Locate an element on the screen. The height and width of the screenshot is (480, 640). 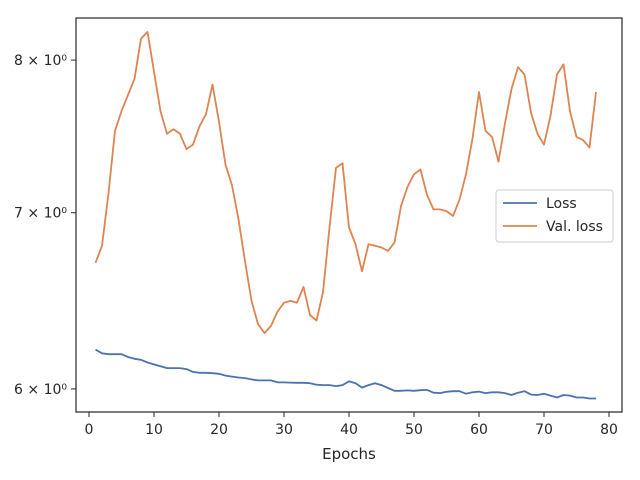
x-tick-label: 40 is located at coordinates (349, 430).